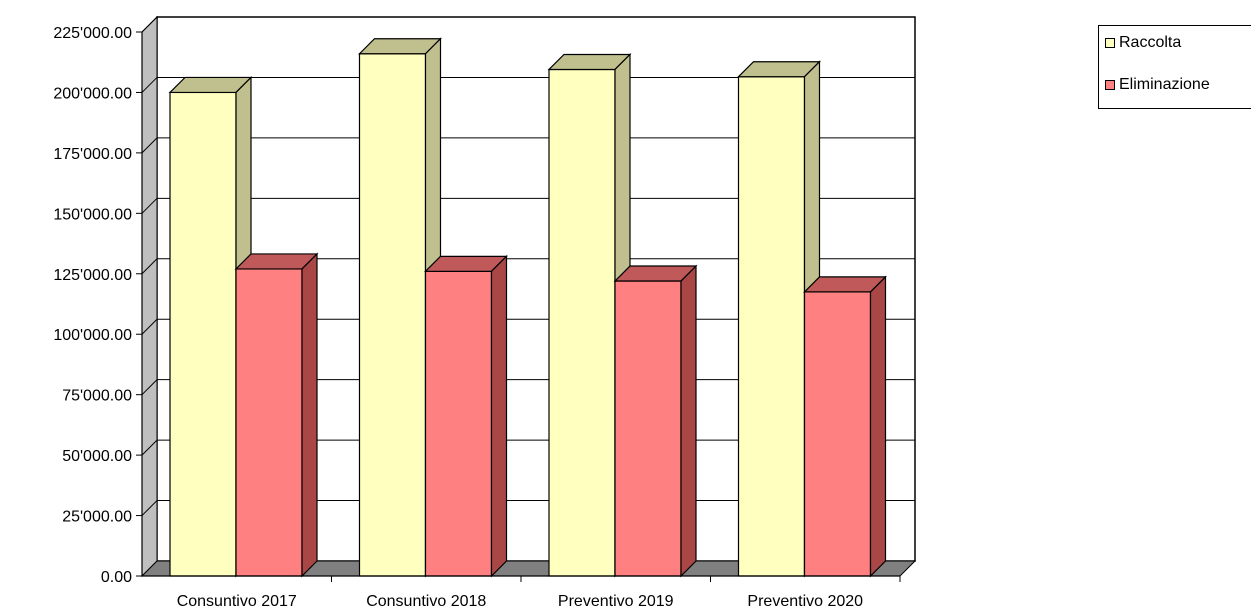  Describe the element at coordinates (97, 396) in the screenshot. I see `y-tick-label: 75'000.00` at that location.